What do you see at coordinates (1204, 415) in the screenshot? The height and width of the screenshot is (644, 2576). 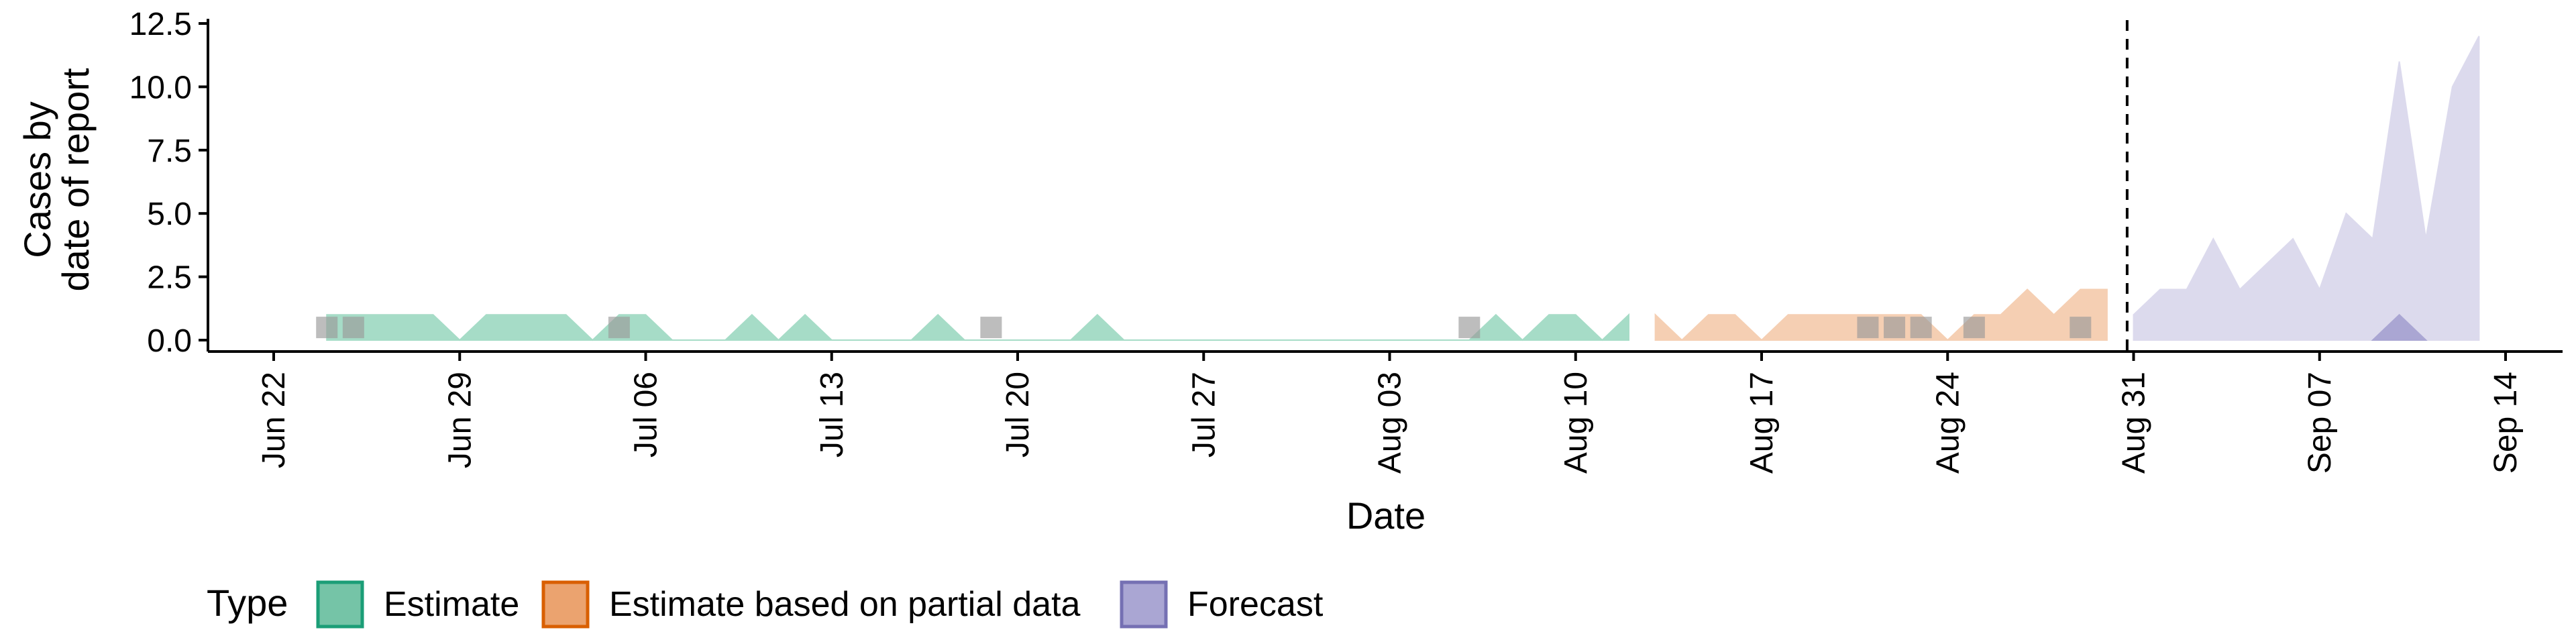 I see `x-tick-label: Jul 27` at bounding box center [1204, 415].